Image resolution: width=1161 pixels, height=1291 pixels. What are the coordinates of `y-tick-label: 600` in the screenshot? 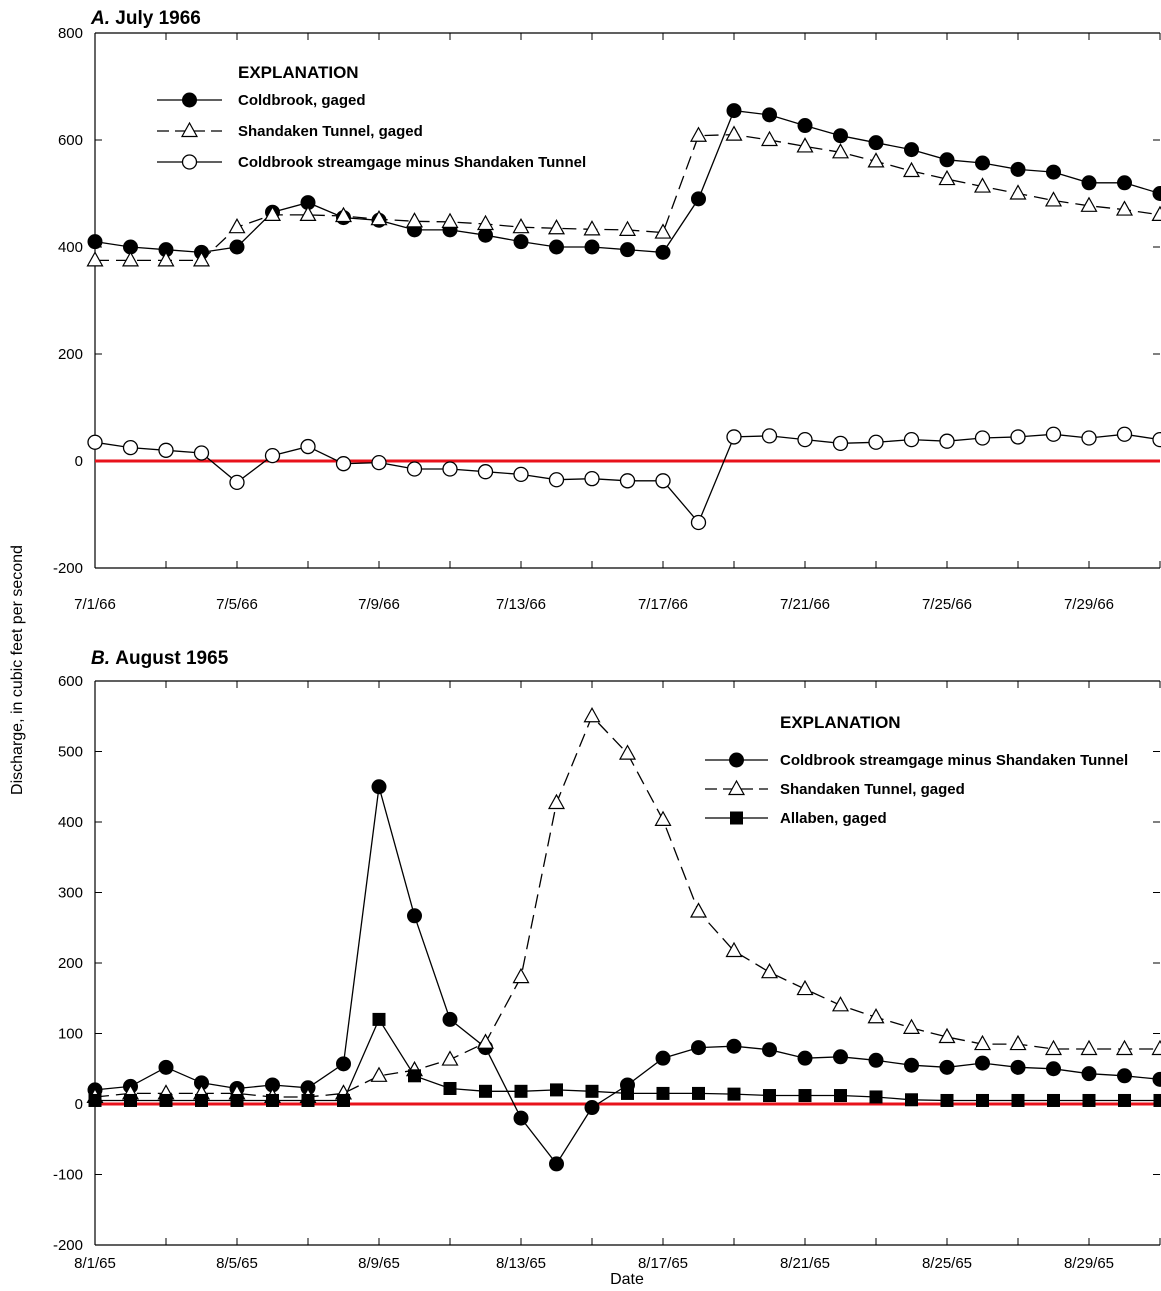 It's located at (70, 140).